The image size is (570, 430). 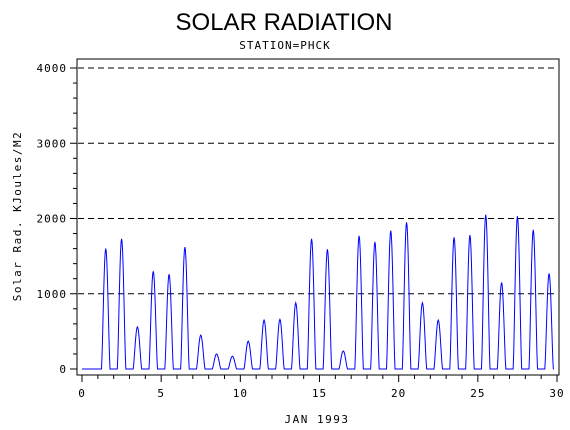 What do you see at coordinates (319, 393) in the screenshot?
I see `x-tick-label-15: 15` at bounding box center [319, 393].